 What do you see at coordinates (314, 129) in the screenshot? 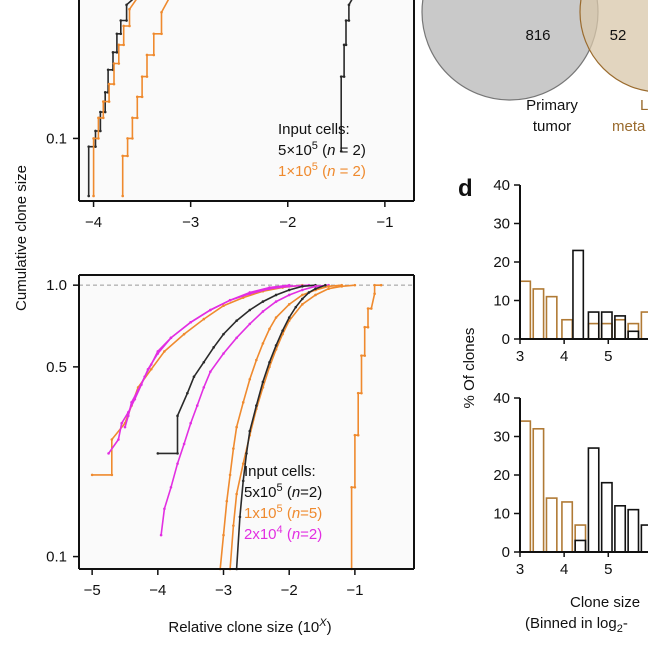
I see `legend-title: Input cells:` at bounding box center [314, 129].